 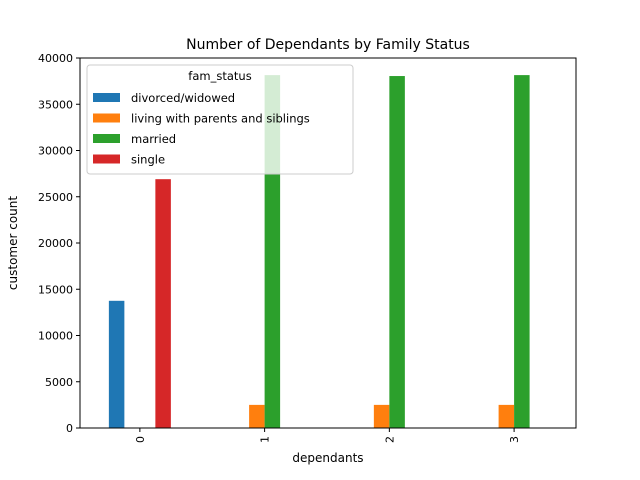 What do you see at coordinates (55, 197) in the screenshot?
I see `y-tick-label: 25000` at bounding box center [55, 197].